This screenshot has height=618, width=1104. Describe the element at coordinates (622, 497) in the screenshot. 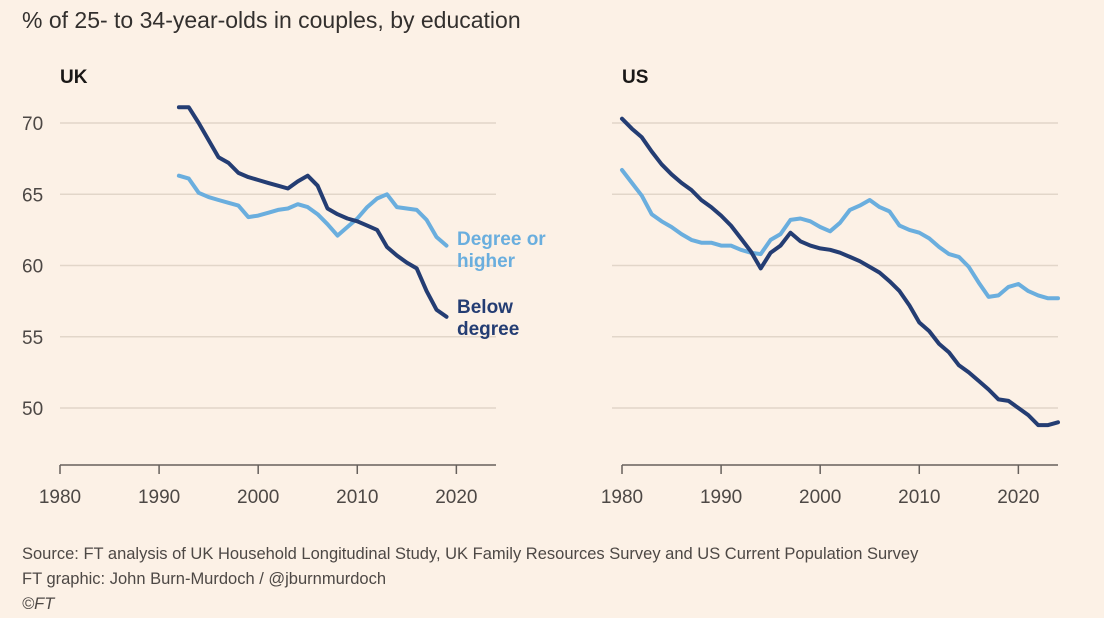

I see `us-x-tick-label-1980: 1980` at that location.